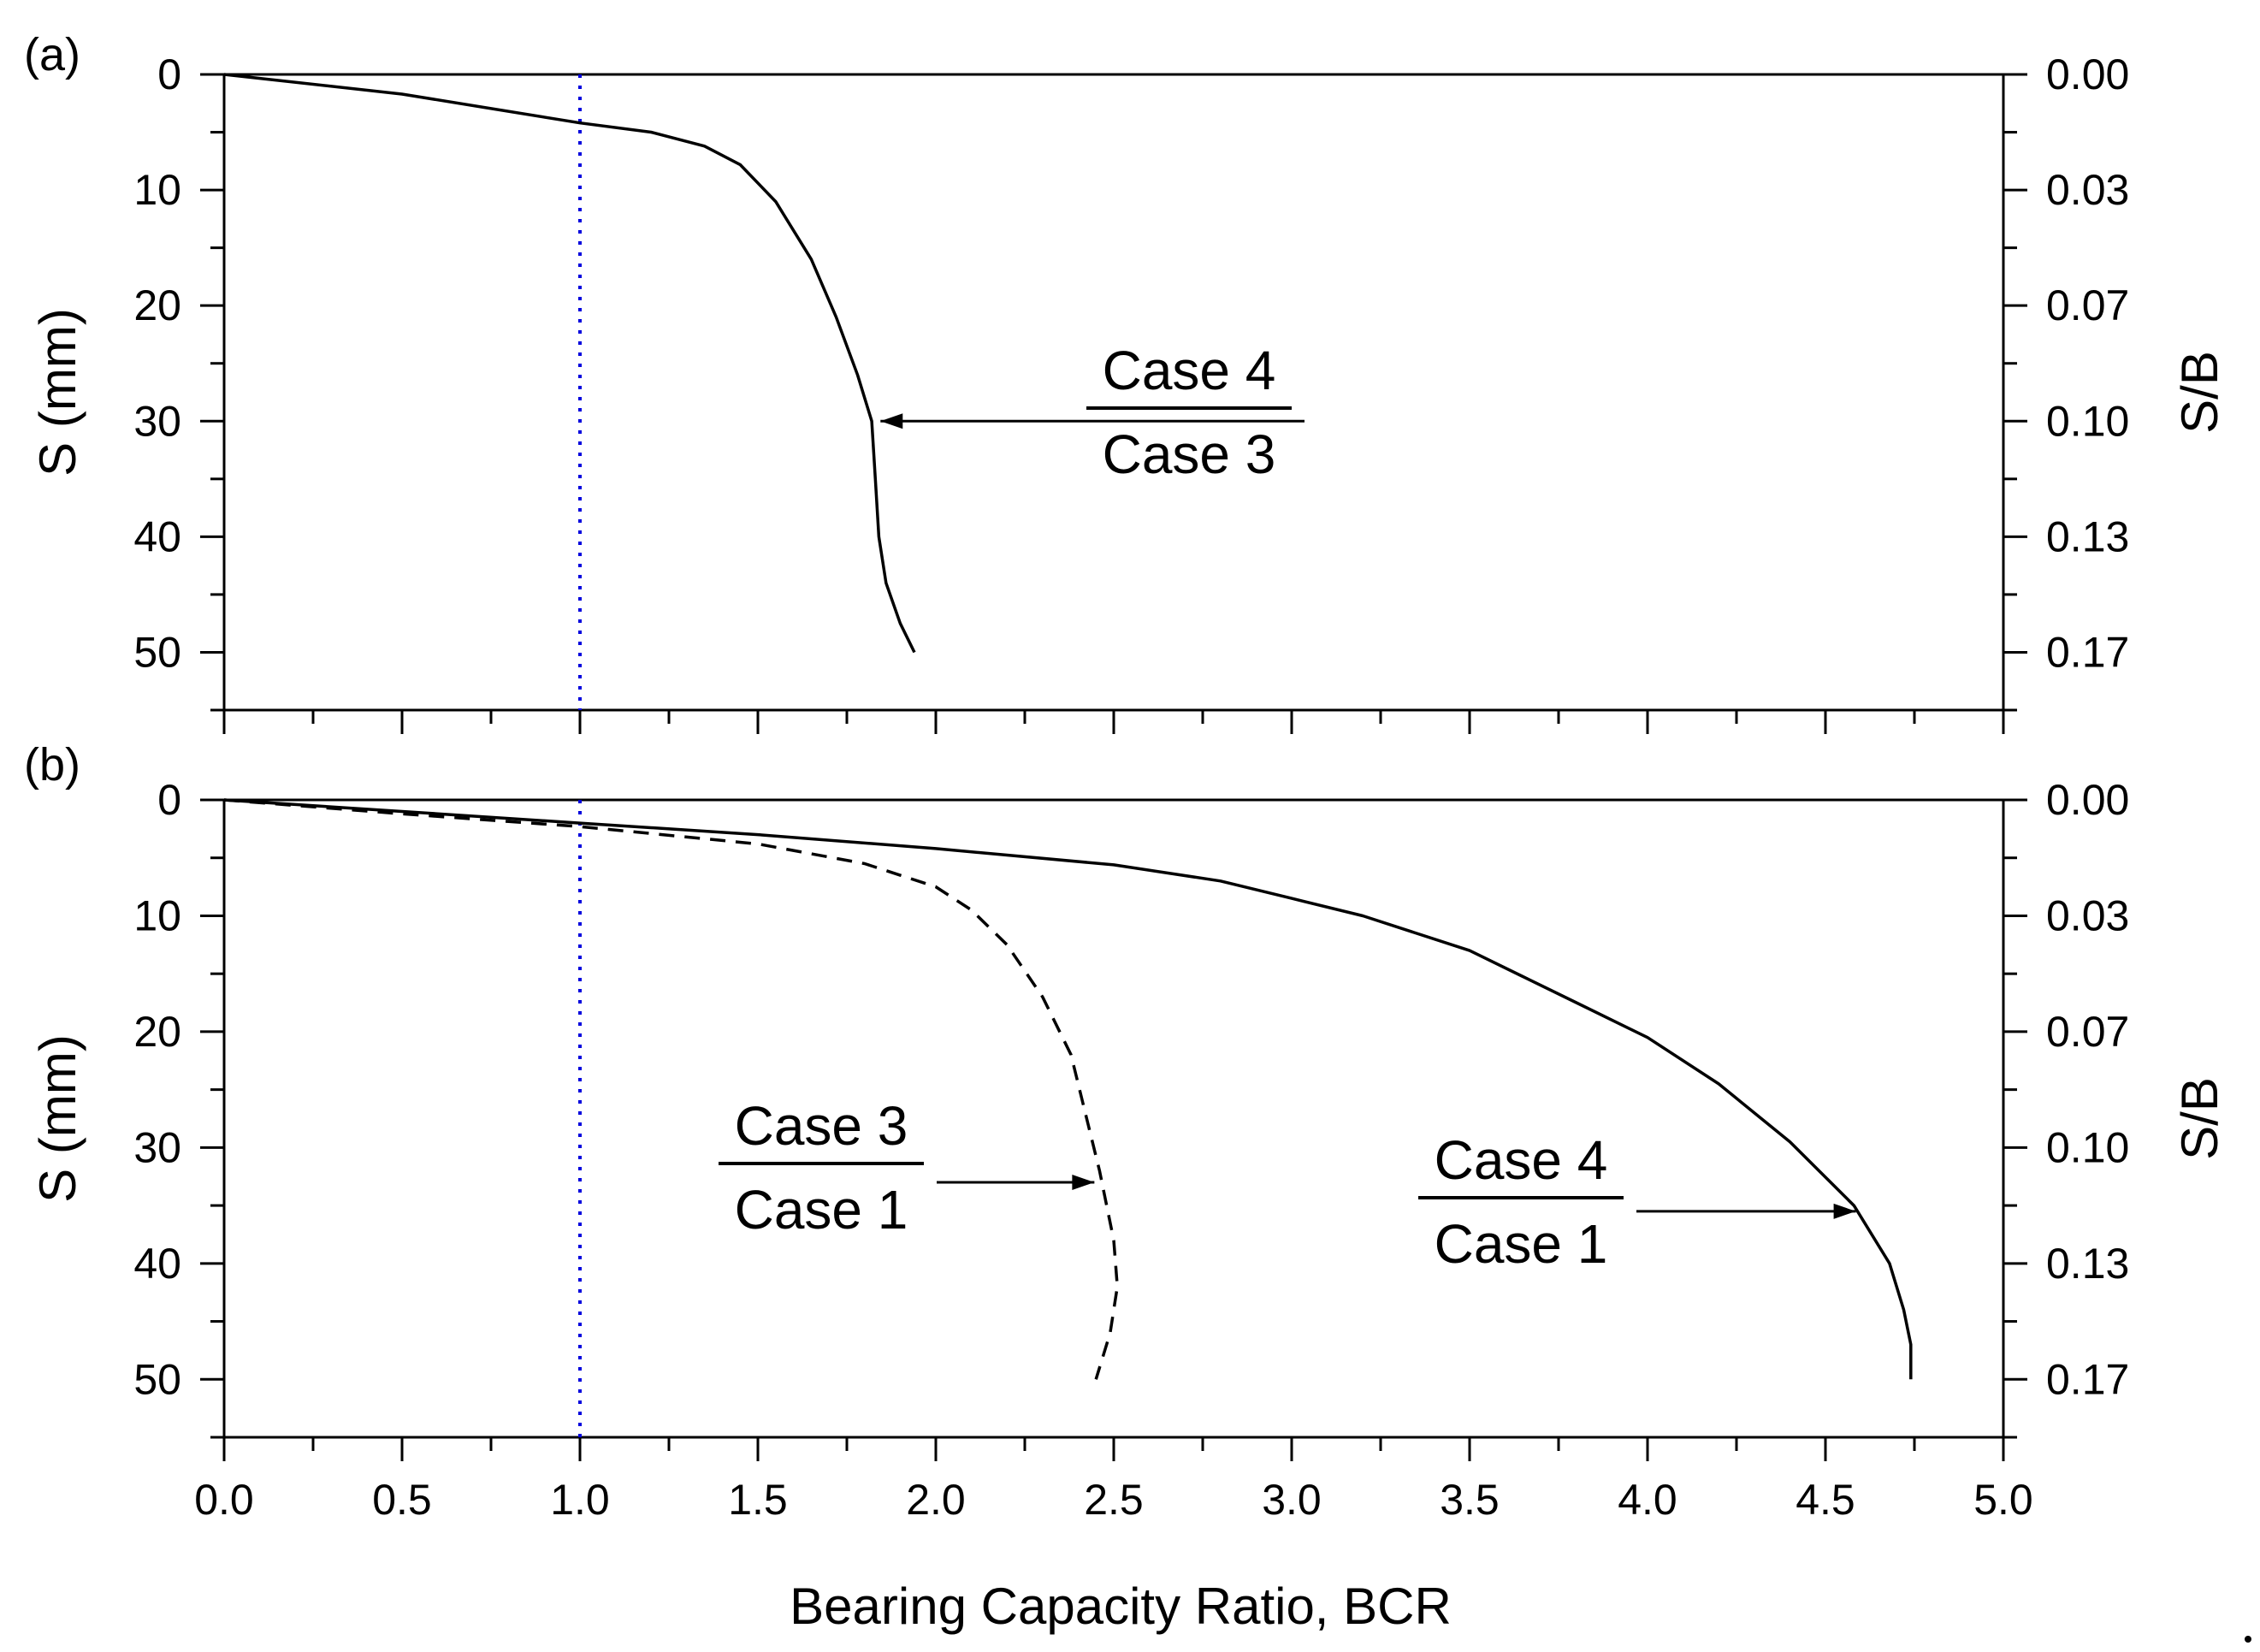  I want to click on x-tick-label: 2.5, so click(1114, 1500).